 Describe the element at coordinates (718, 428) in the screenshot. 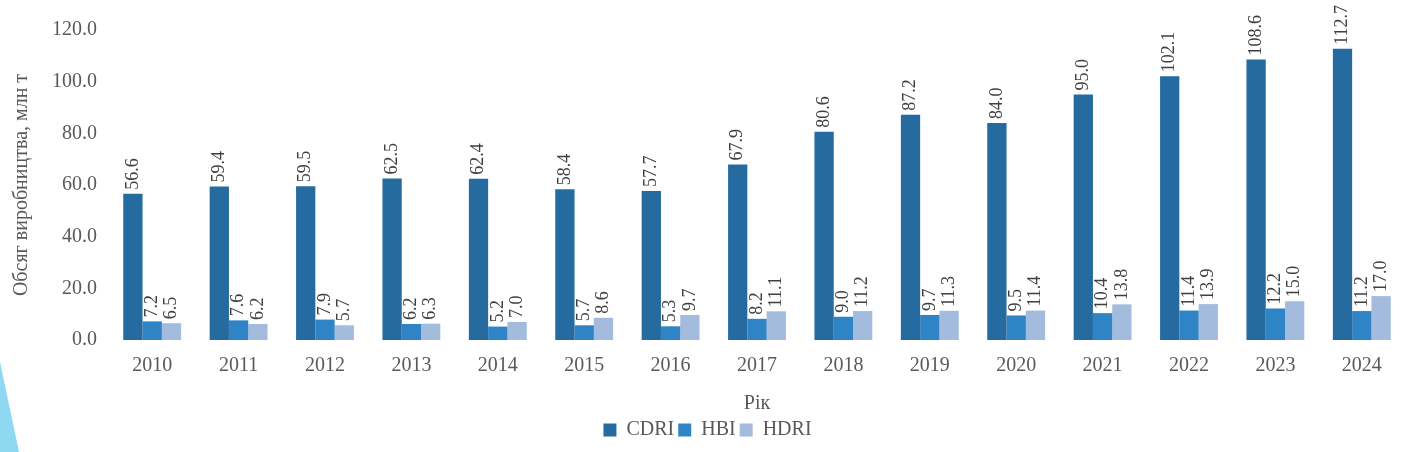

I see `legend-label: HBI` at that location.